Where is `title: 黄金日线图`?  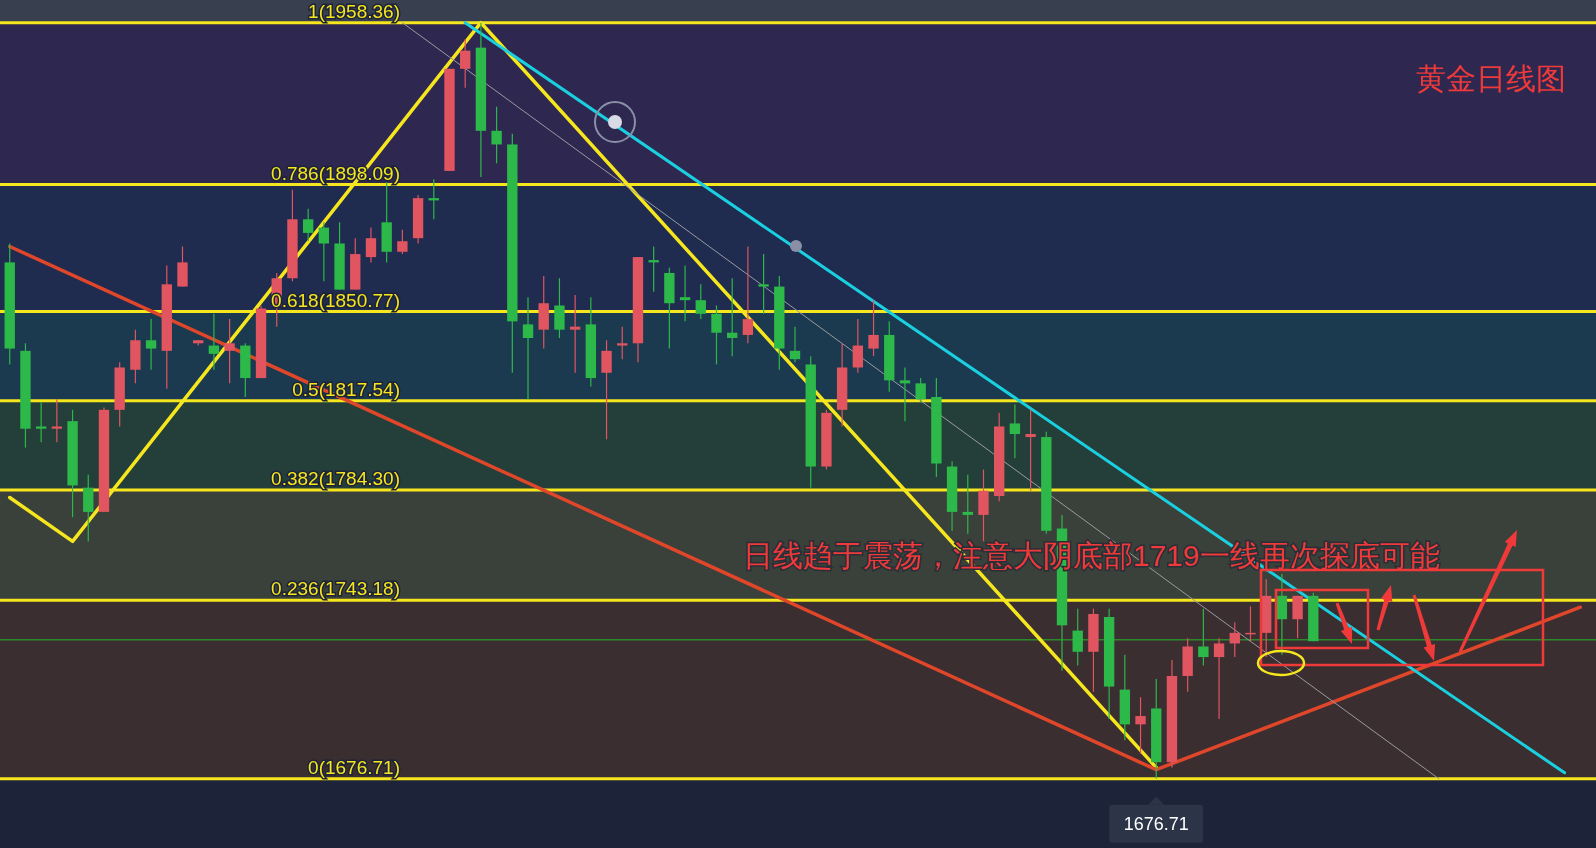
title: 黄金日线图 is located at coordinates (1491, 78).